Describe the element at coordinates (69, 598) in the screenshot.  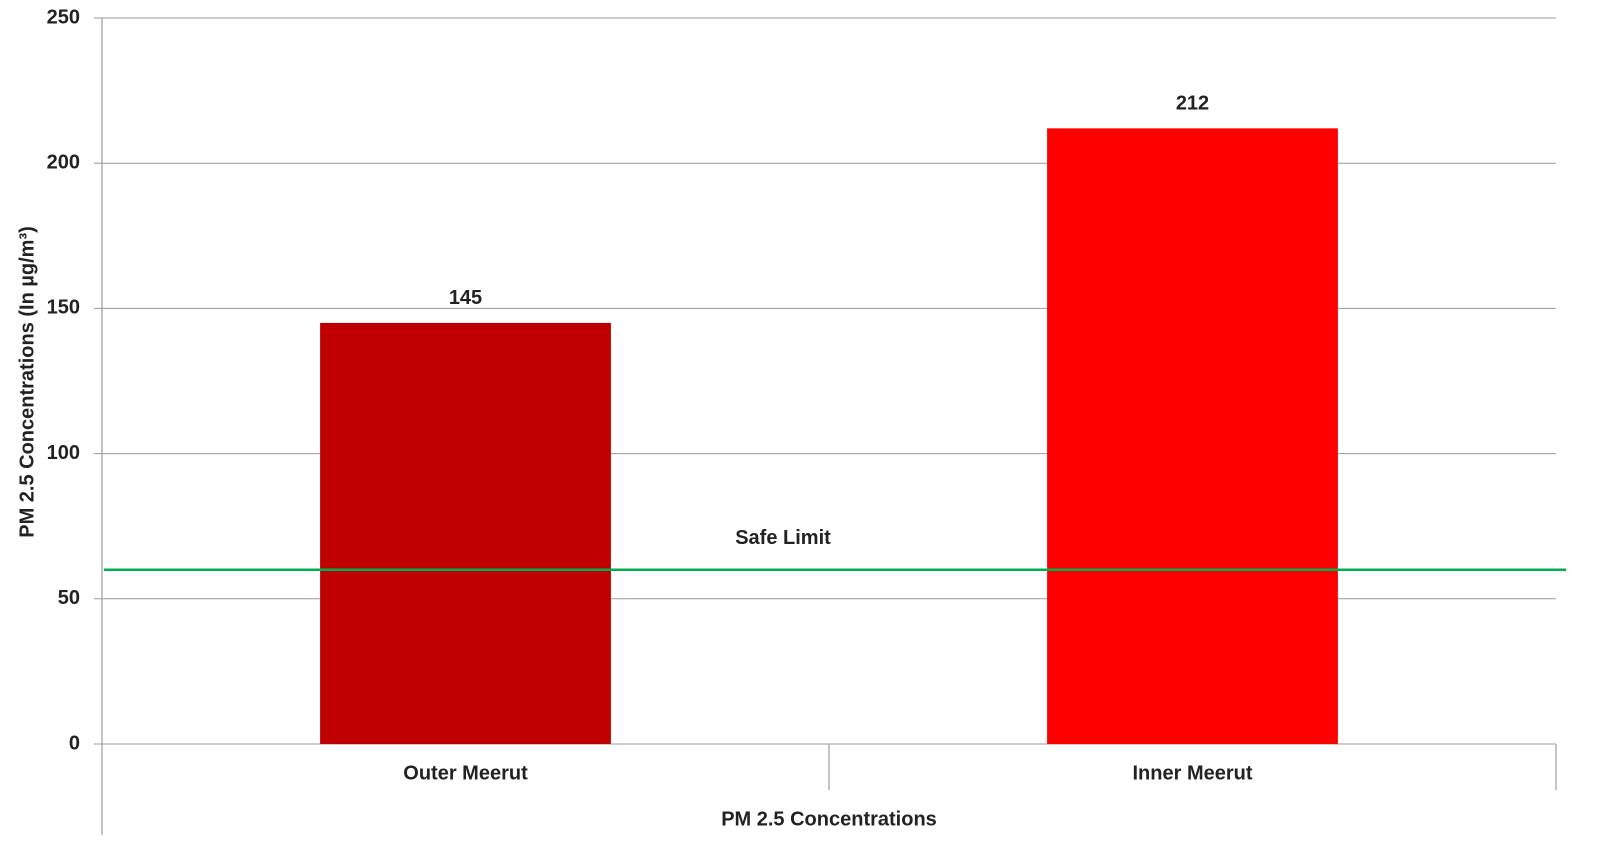
I see `y-tick-label: 50` at that location.